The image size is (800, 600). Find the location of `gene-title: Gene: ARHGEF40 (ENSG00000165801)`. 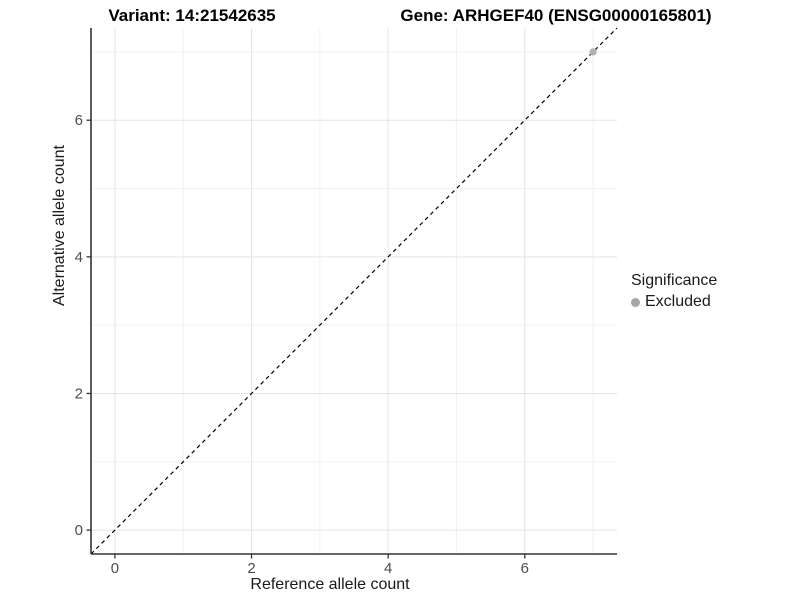

gene-title: Gene: ARHGEF40 (ENSG00000165801) is located at coordinates (556, 15).